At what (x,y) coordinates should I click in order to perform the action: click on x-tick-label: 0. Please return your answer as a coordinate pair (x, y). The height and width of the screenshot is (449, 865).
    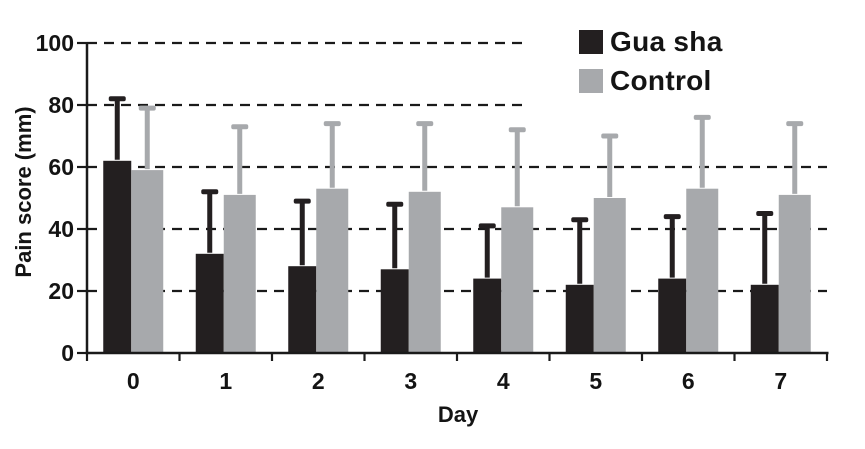
    Looking at the image, I should click on (133, 381).